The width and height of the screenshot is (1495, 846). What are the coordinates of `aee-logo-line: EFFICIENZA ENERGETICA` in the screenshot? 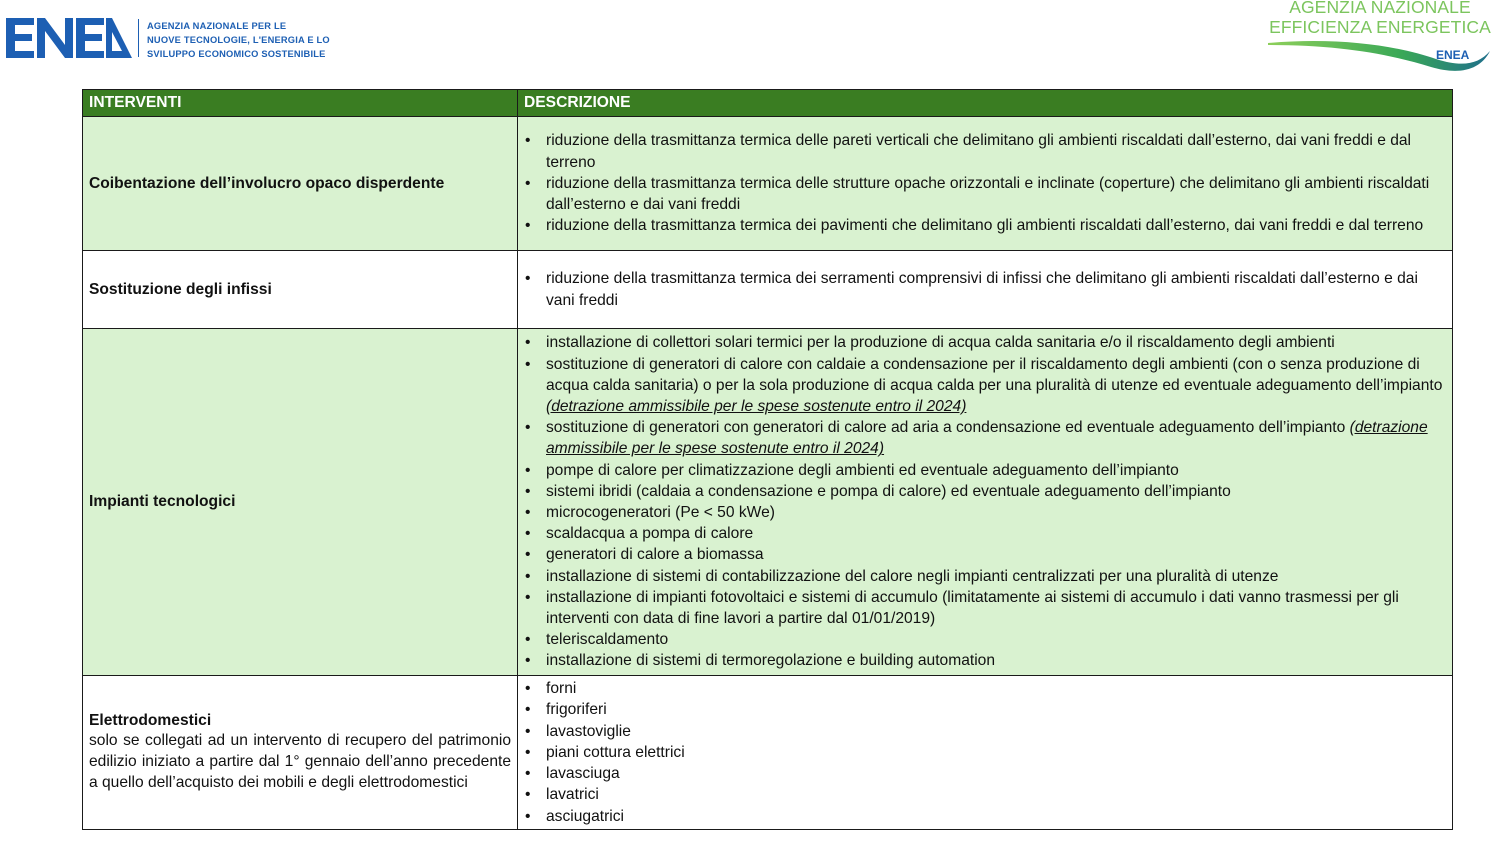 It's located at (1380, 27).